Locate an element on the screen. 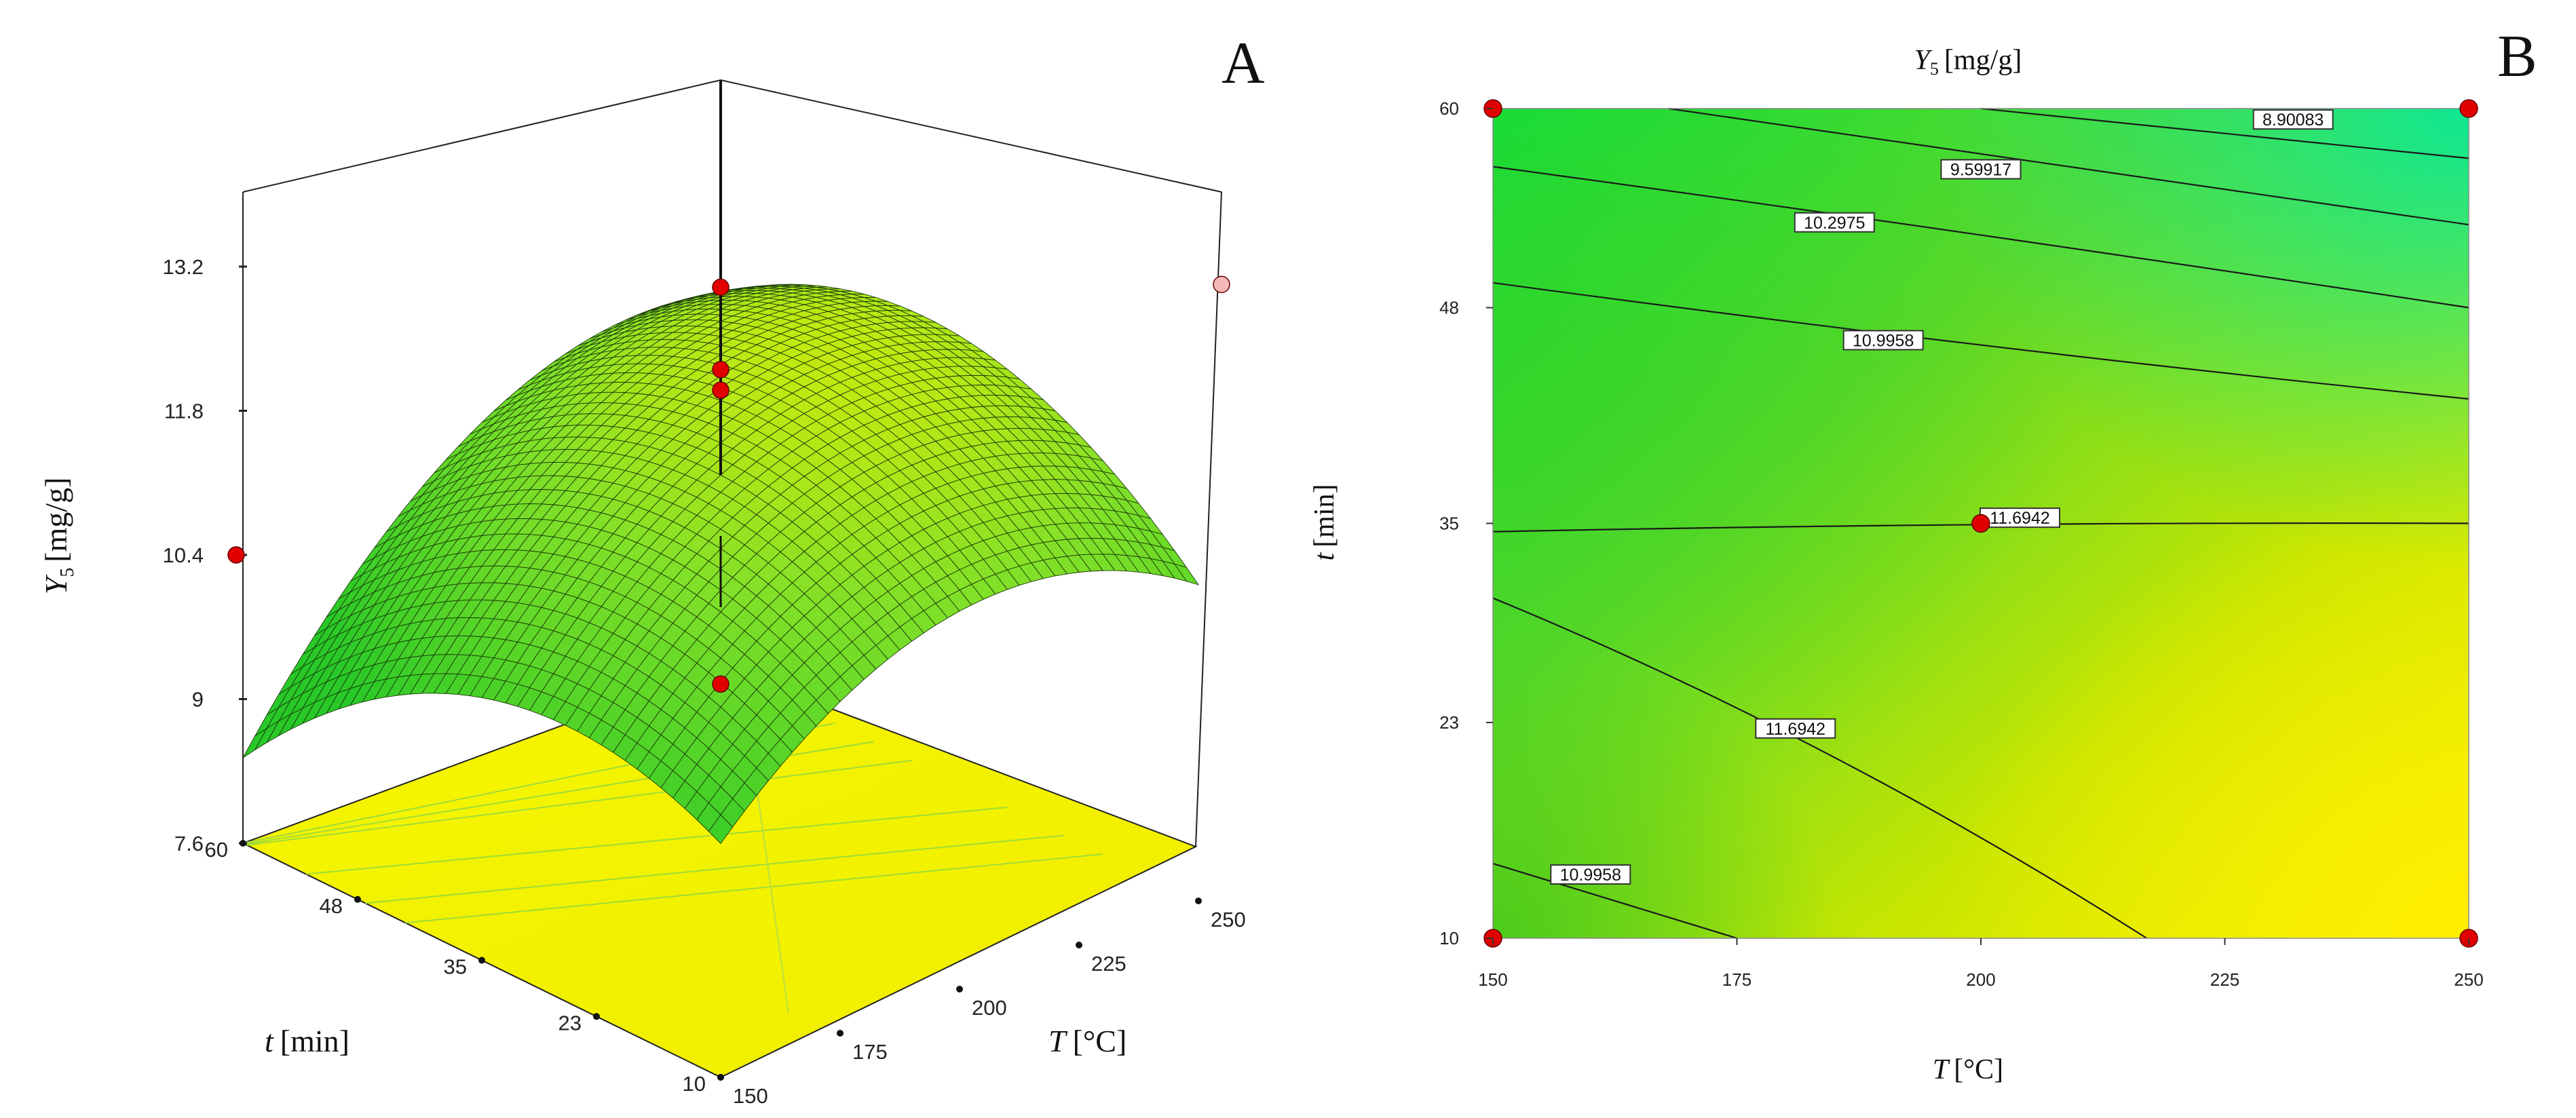 This screenshot has width=2576, height=1118. T-axis-title-3d: T [°C] is located at coordinates (1087, 1041).